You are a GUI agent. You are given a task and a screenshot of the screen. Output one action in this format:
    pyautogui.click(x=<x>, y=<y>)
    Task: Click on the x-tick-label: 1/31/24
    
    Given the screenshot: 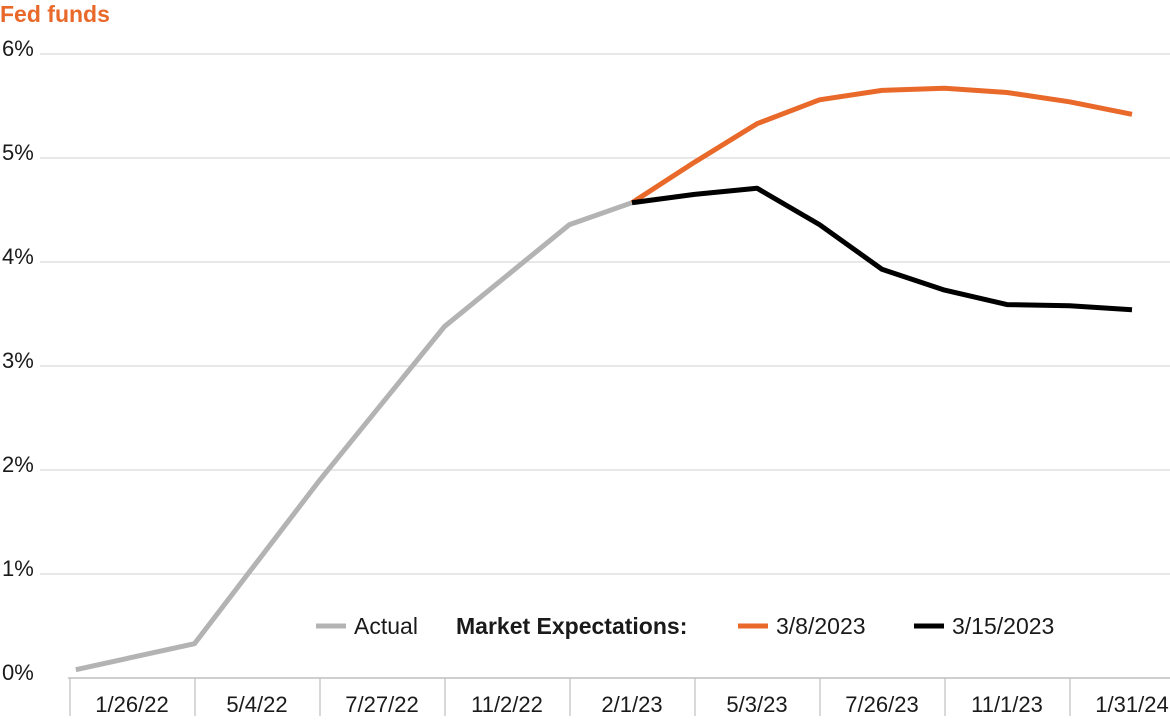 What is the action you would take?
    pyautogui.click(x=1131, y=704)
    